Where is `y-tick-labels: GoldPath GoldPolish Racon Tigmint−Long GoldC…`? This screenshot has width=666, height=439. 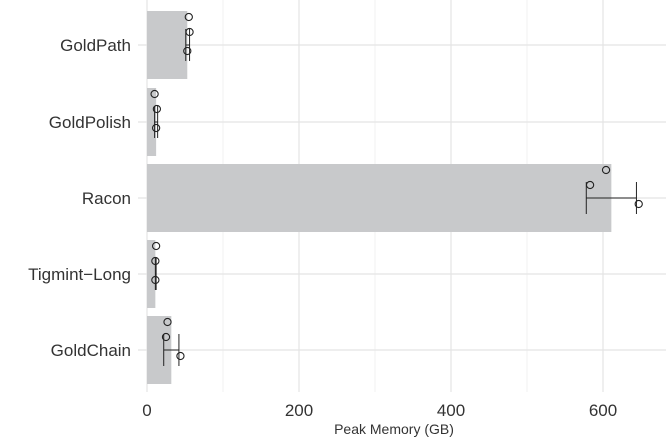 y-tick-labels: GoldPath GoldPolish Racon Tigmint−Long GoldC… is located at coordinates (79, 198).